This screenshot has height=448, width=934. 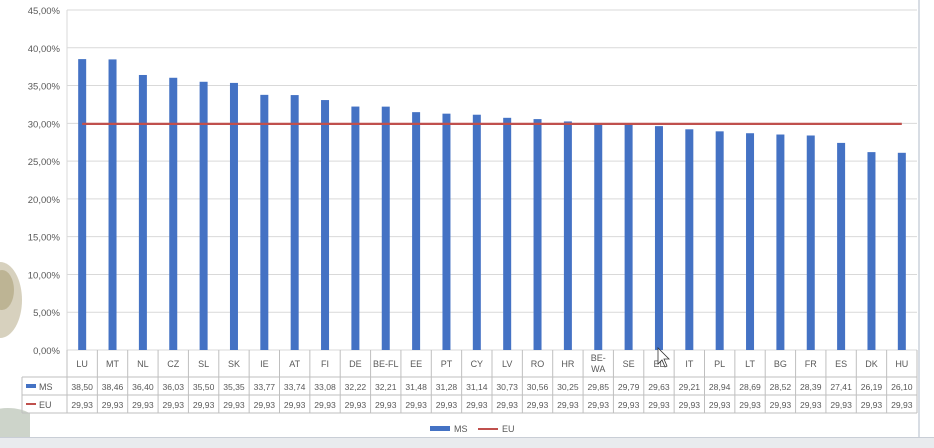 What do you see at coordinates (507, 233) in the screenshot?
I see `bar-ms-lv` at bounding box center [507, 233].